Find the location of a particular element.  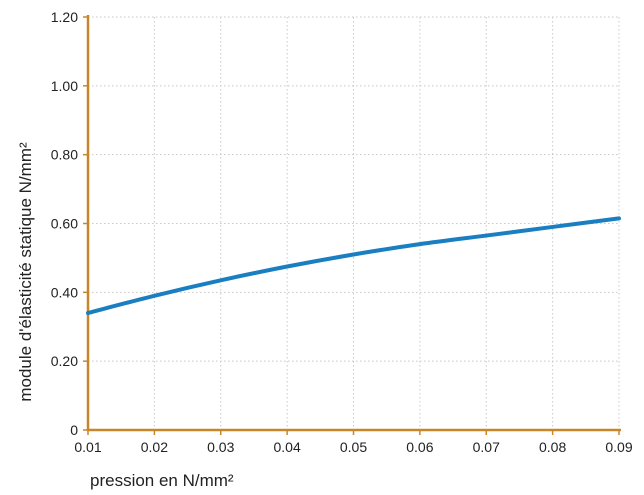

x-tick-label: 0.01 is located at coordinates (87, 447).